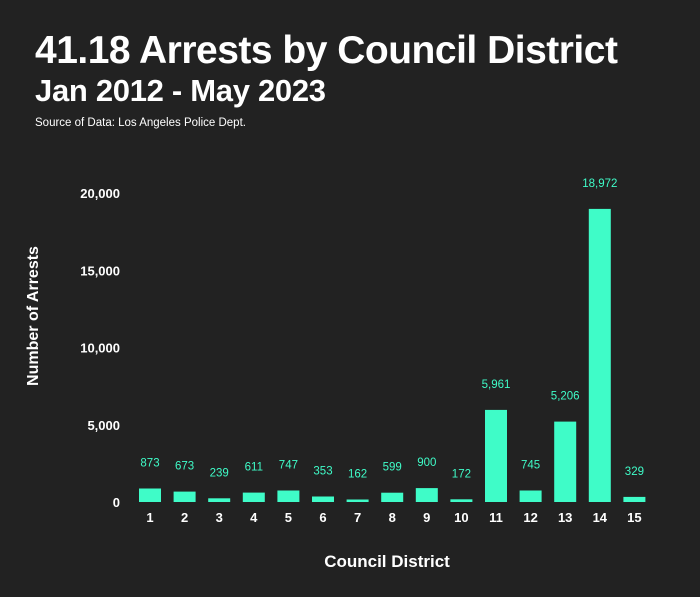  What do you see at coordinates (392, 468) in the screenshot?
I see `data-label: 599` at bounding box center [392, 468].